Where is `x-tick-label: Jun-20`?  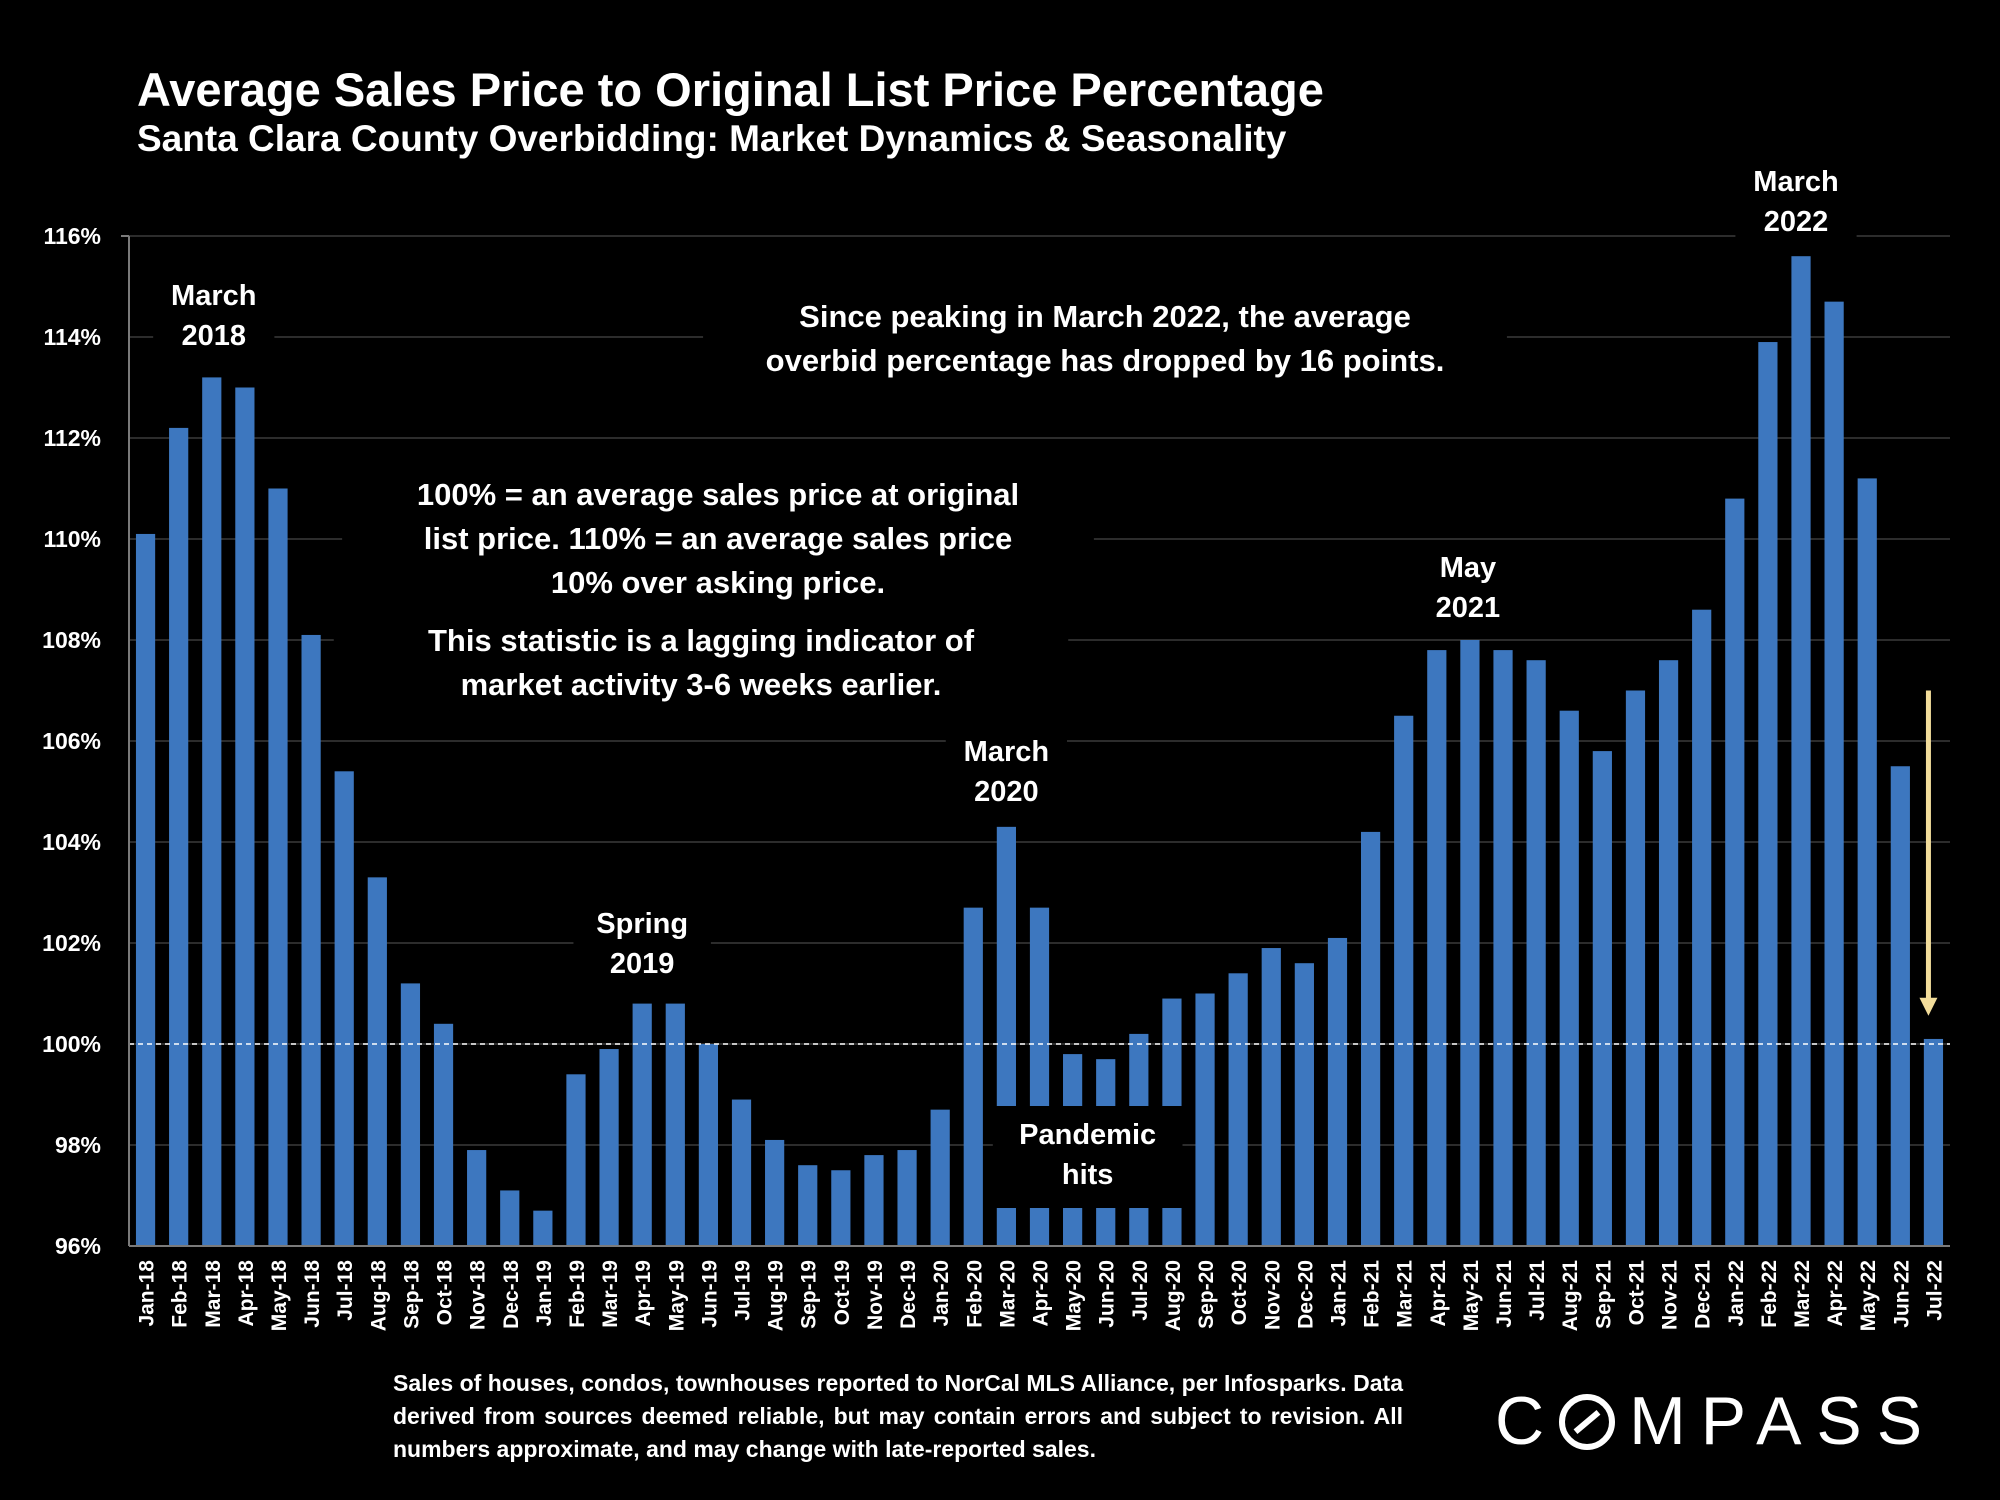 x-tick-label: Jun-20 is located at coordinates (1107, 1294).